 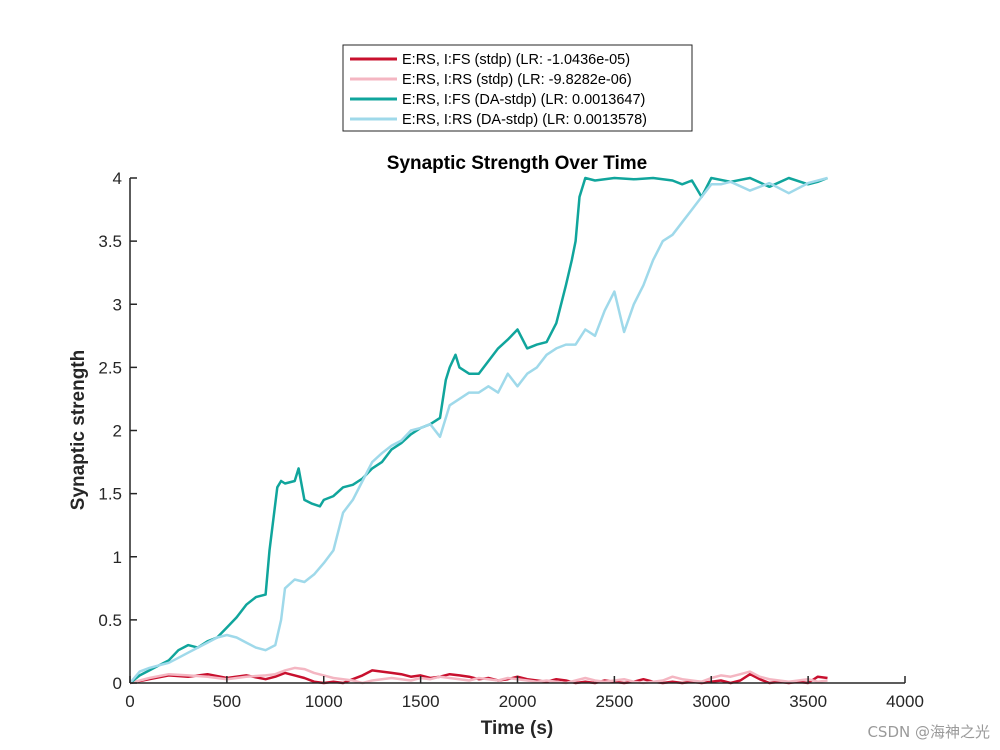 I want to click on legend-label-1: E:RS, I:FS (stdp) (LR: -1.0436e-05), so click(x=516, y=60).